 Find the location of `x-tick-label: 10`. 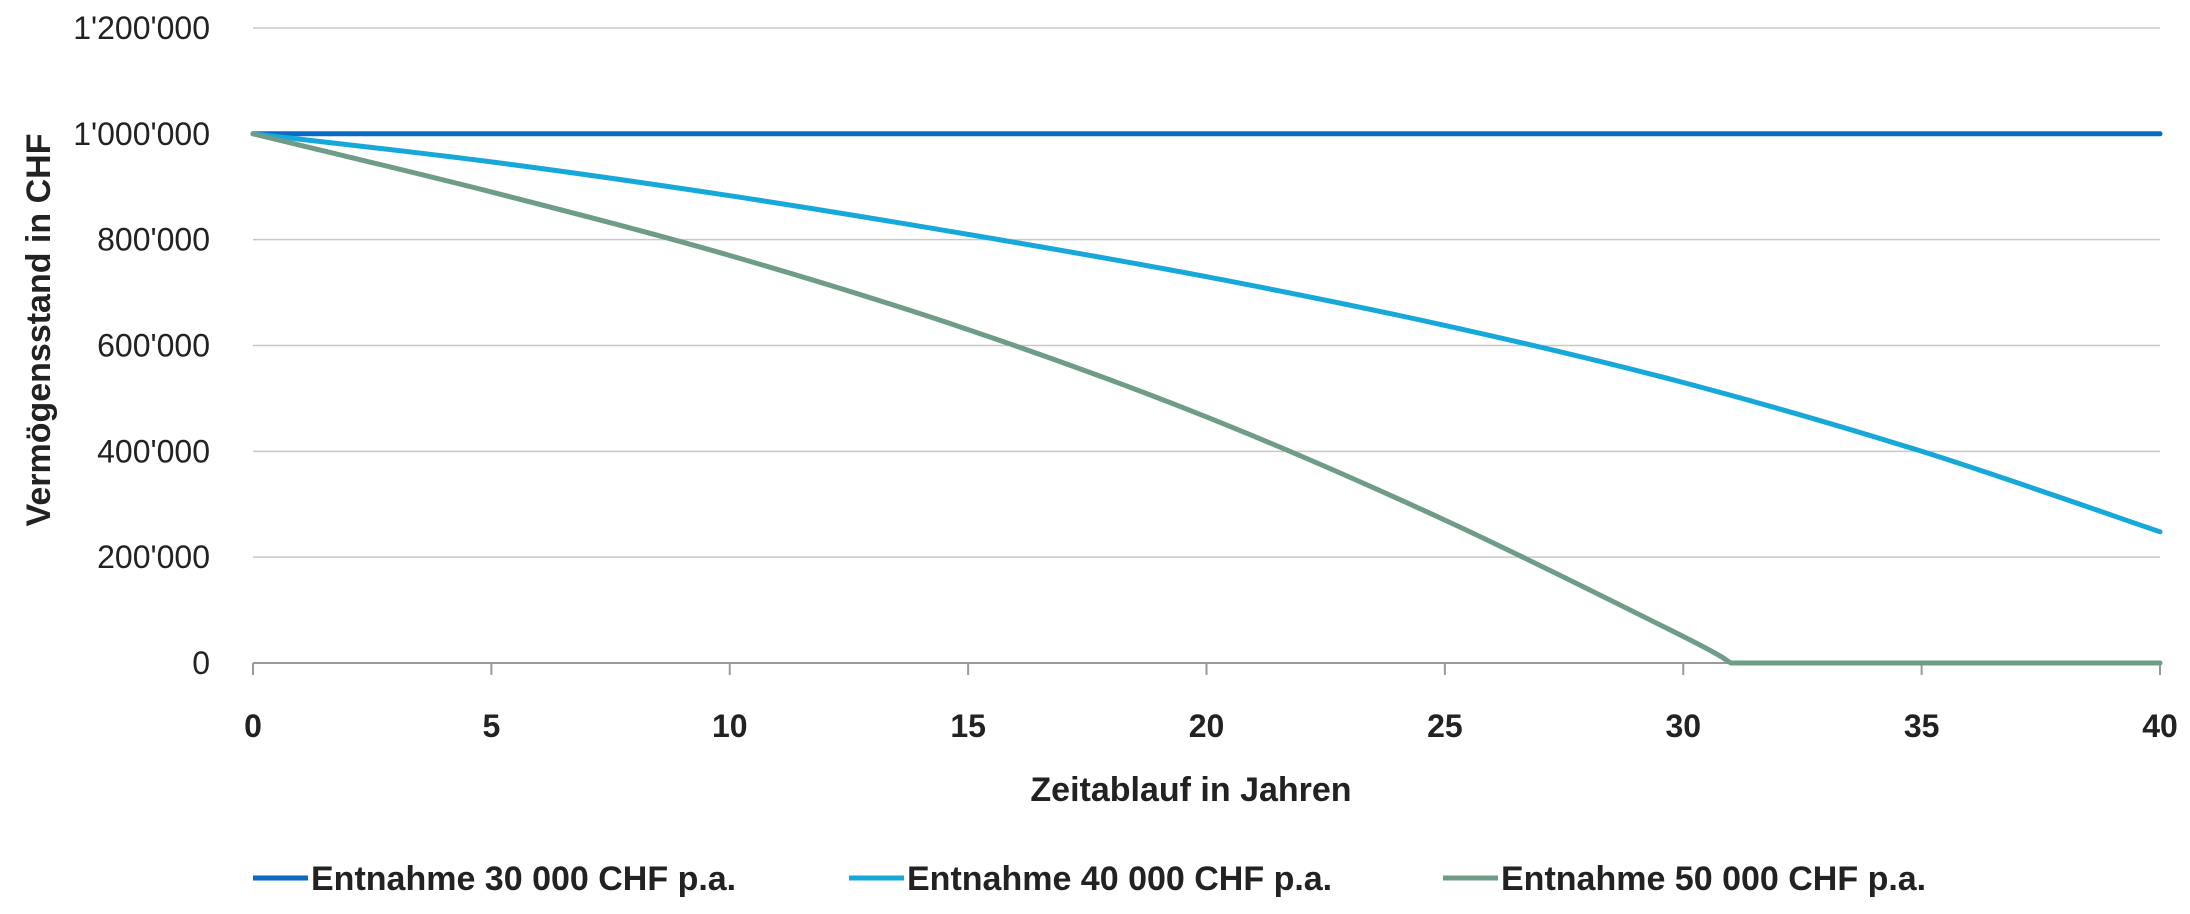

x-tick-label: 10 is located at coordinates (730, 726).